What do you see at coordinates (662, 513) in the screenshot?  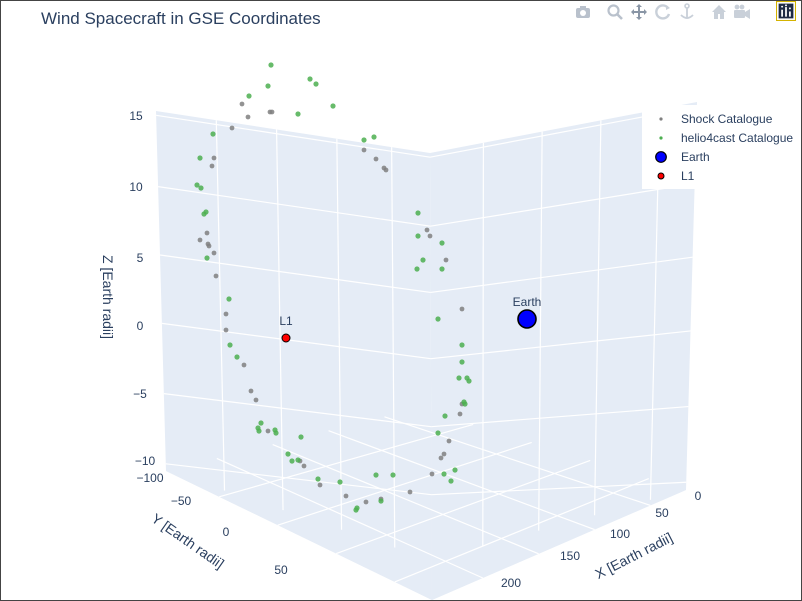 I see `x-tick-label: 50` at bounding box center [662, 513].